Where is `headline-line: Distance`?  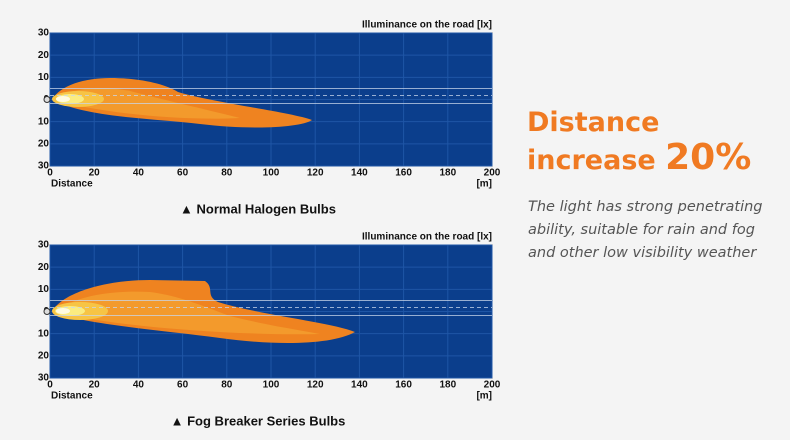
headline-line: Distance is located at coordinates (593, 122).